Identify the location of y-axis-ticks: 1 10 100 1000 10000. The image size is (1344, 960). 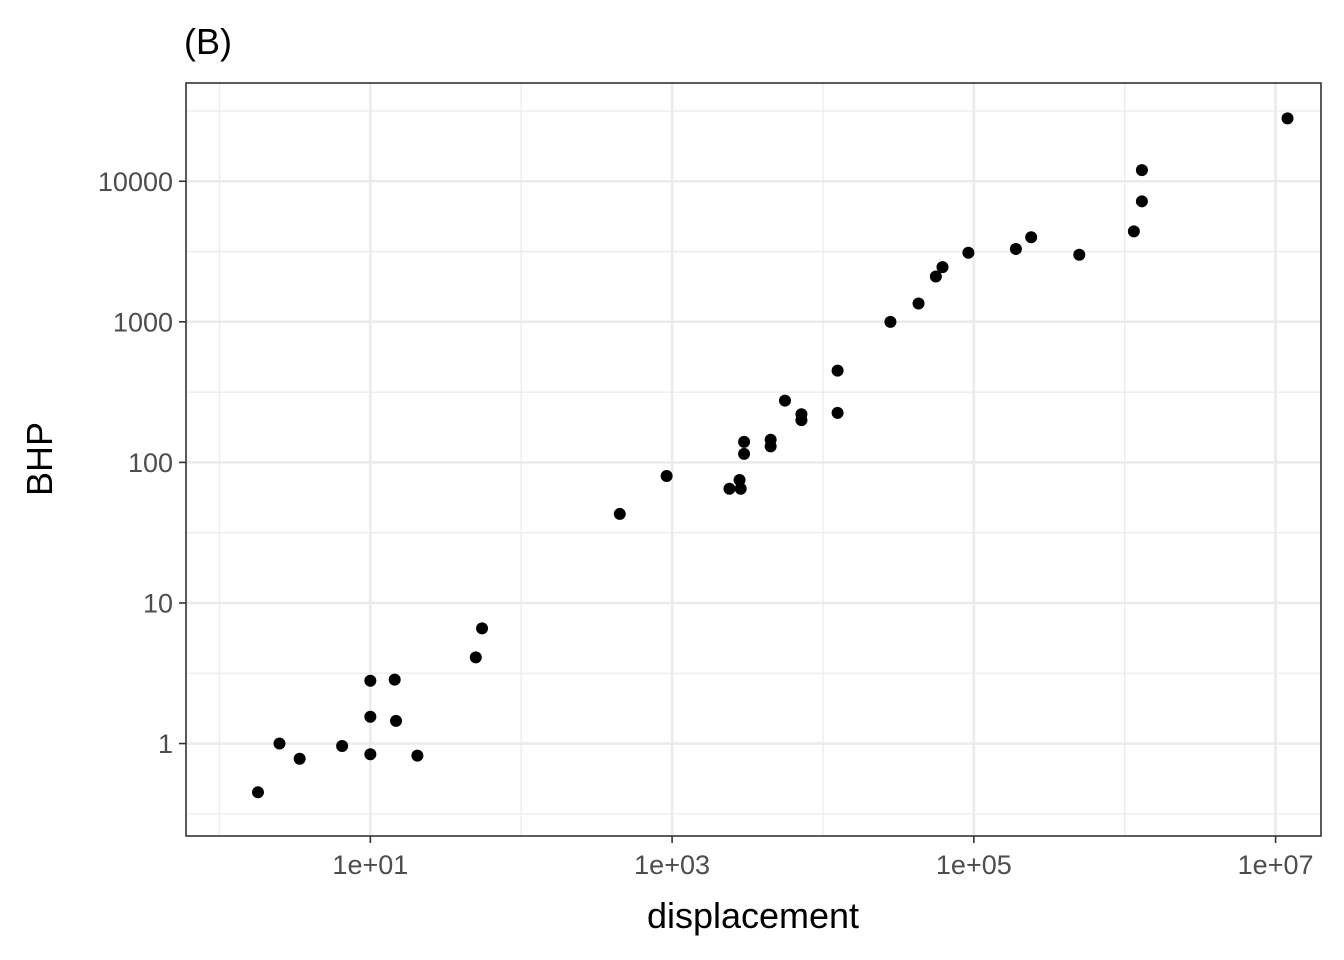
(142, 463).